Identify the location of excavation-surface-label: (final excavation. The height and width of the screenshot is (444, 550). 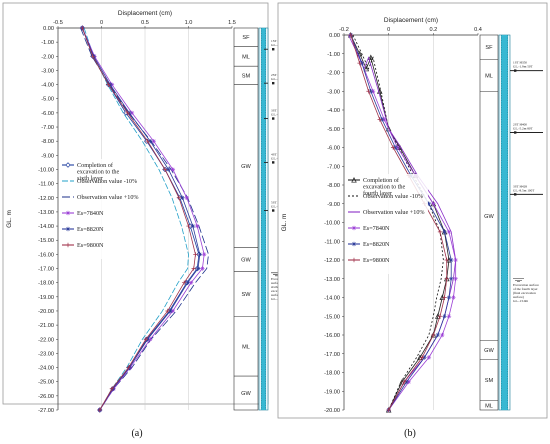
(524, 293).